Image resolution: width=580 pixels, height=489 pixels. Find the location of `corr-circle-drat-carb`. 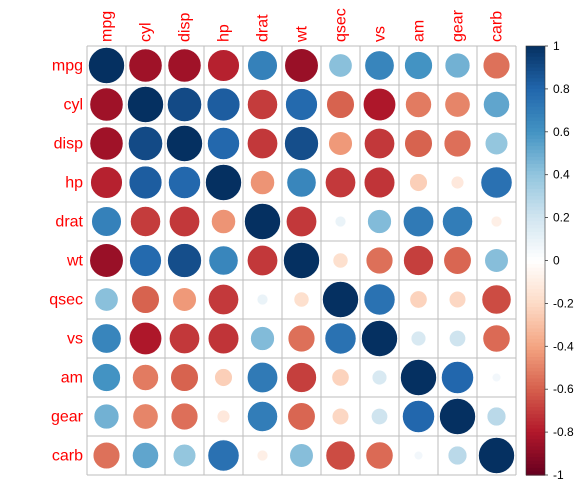

corr-circle-drat-carb is located at coordinates (496, 221).